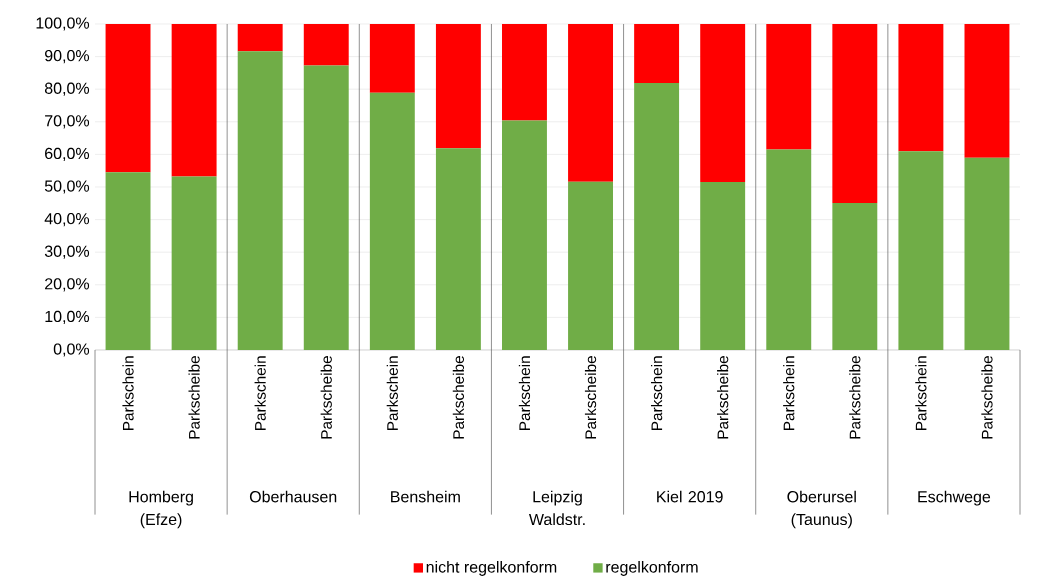  I want to click on text: Oberursel (Taunus), so click(821, 509).